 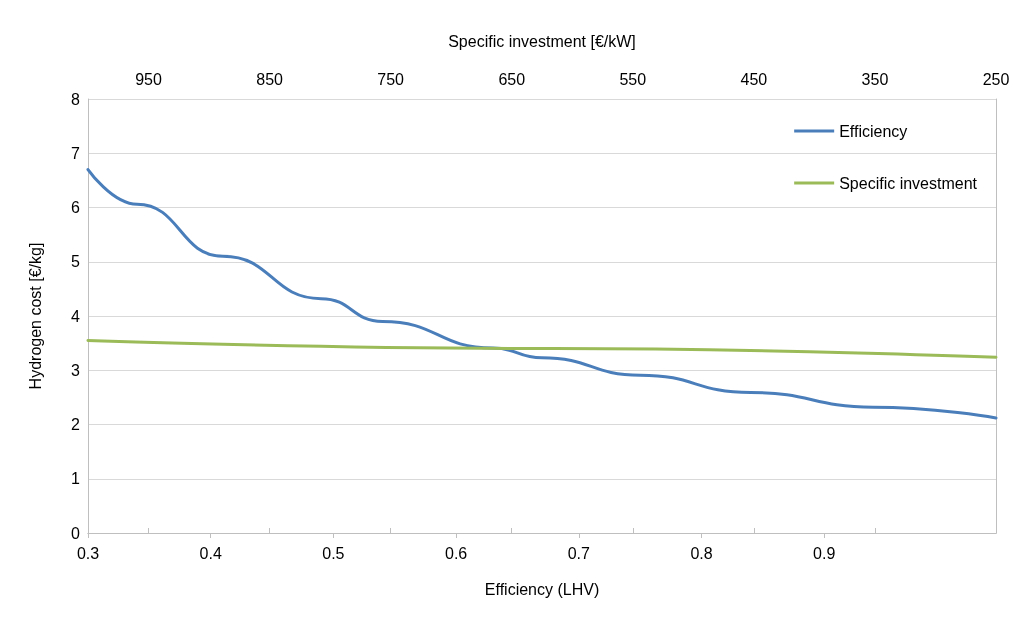 I want to click on legend-label: Efficiency, so click(x=873, y=131).